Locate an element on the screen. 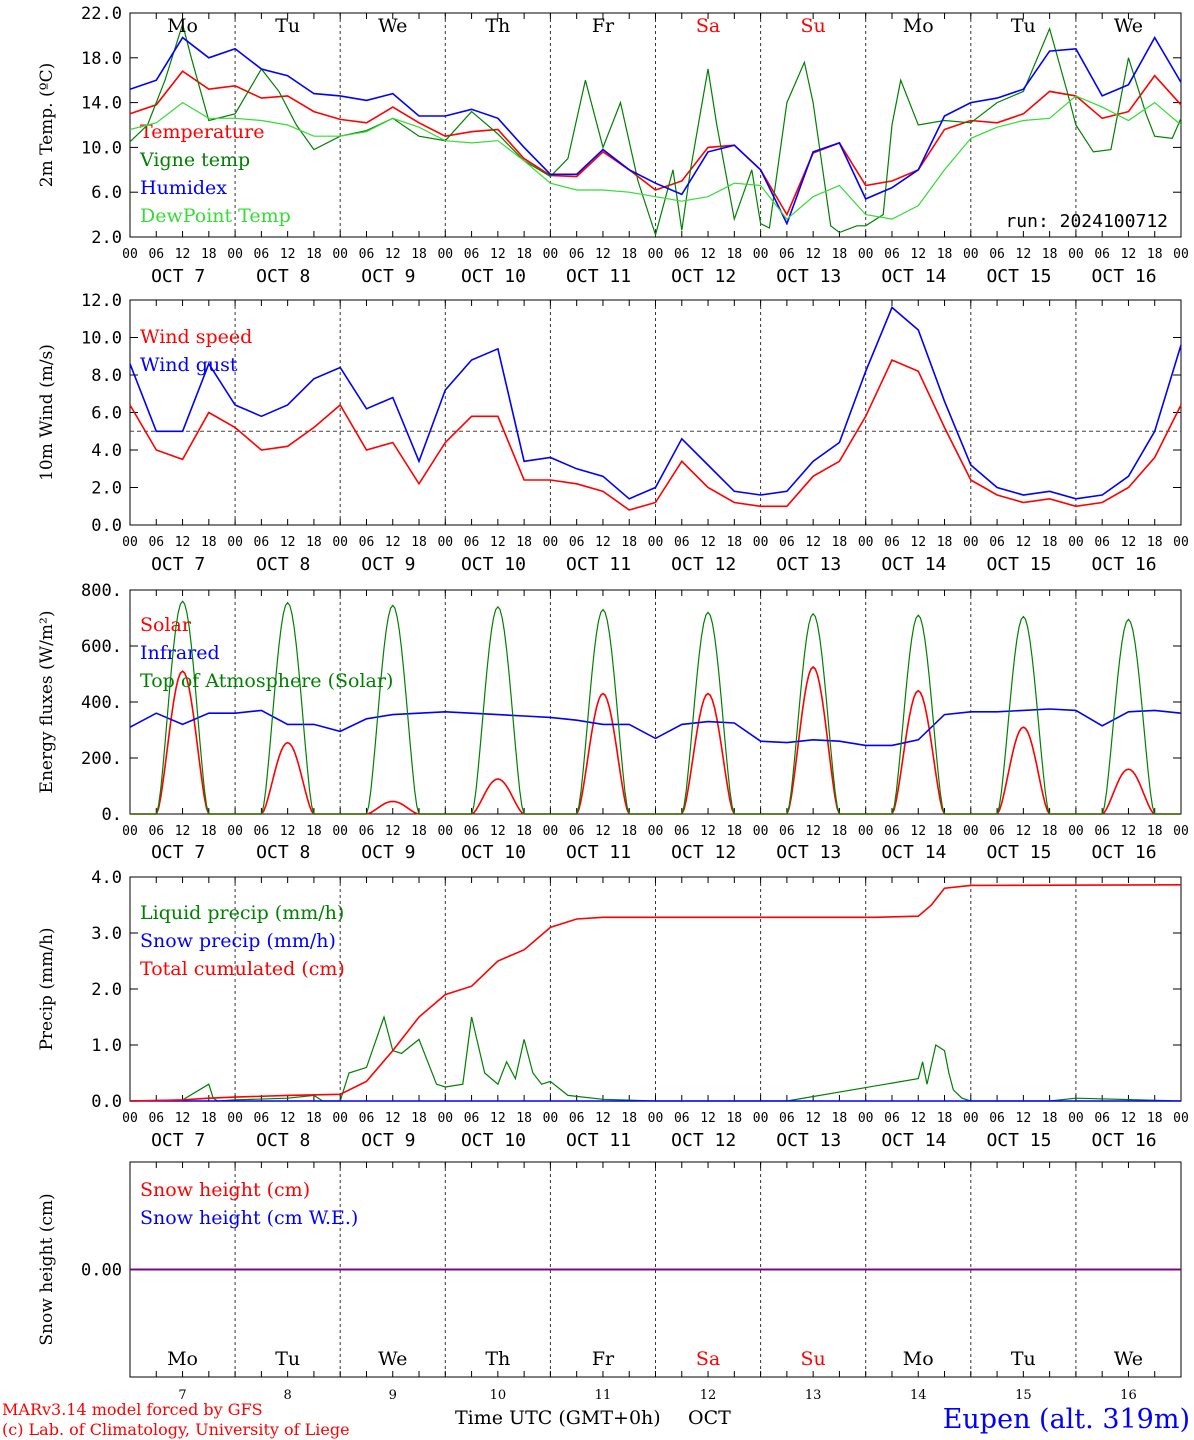  y-axis-label: 2m Temp. (ºC) is located at coordinates (47, 125).